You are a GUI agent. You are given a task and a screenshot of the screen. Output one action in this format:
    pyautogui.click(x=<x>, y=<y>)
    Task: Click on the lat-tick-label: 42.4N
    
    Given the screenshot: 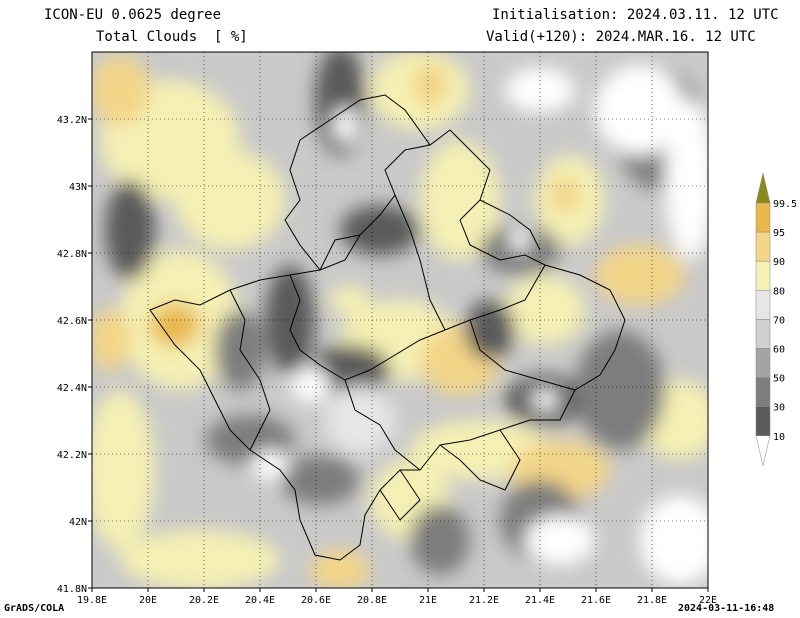 What is the action you would take?
    pyautogui.click(x=72, y=388)
    